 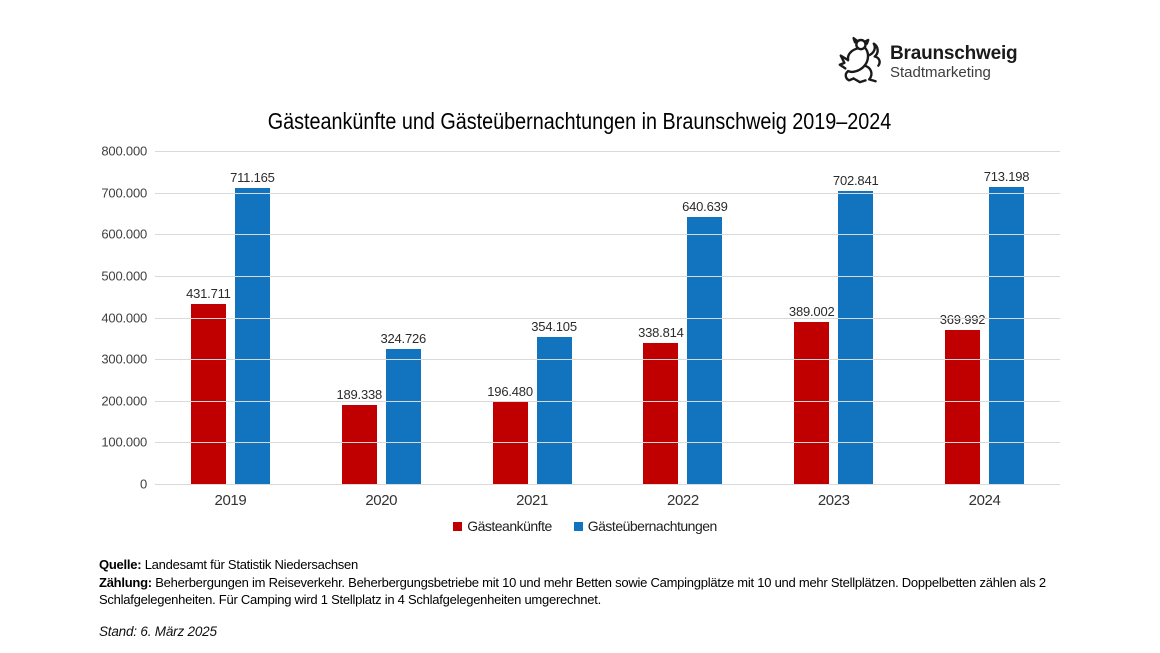 I want to click on bar-2020-gästeankünfte: 189.338, so click(x=359, y=435).